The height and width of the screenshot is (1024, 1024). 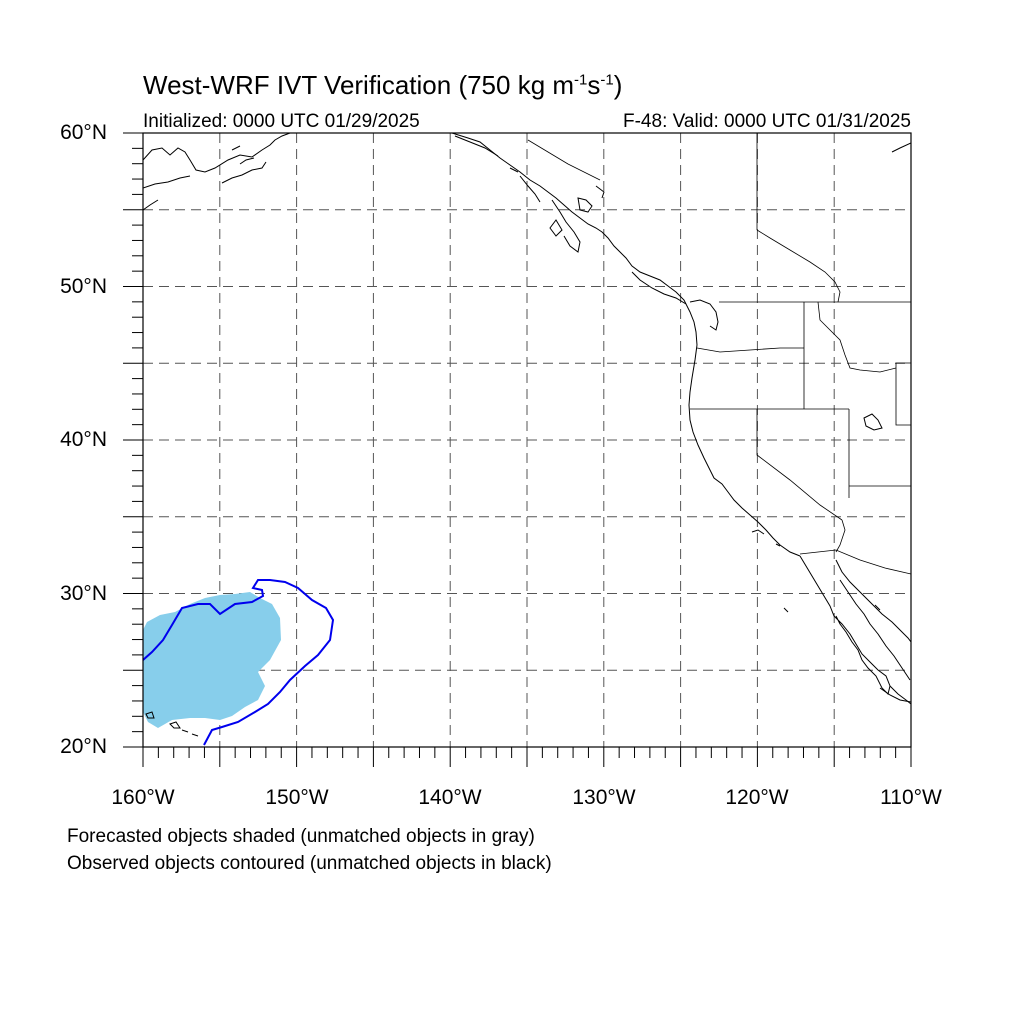 What do you see at coordinates (581, 80) in the screenshot?
I see `title-exp1: -1` at bounding box center [581, 80].